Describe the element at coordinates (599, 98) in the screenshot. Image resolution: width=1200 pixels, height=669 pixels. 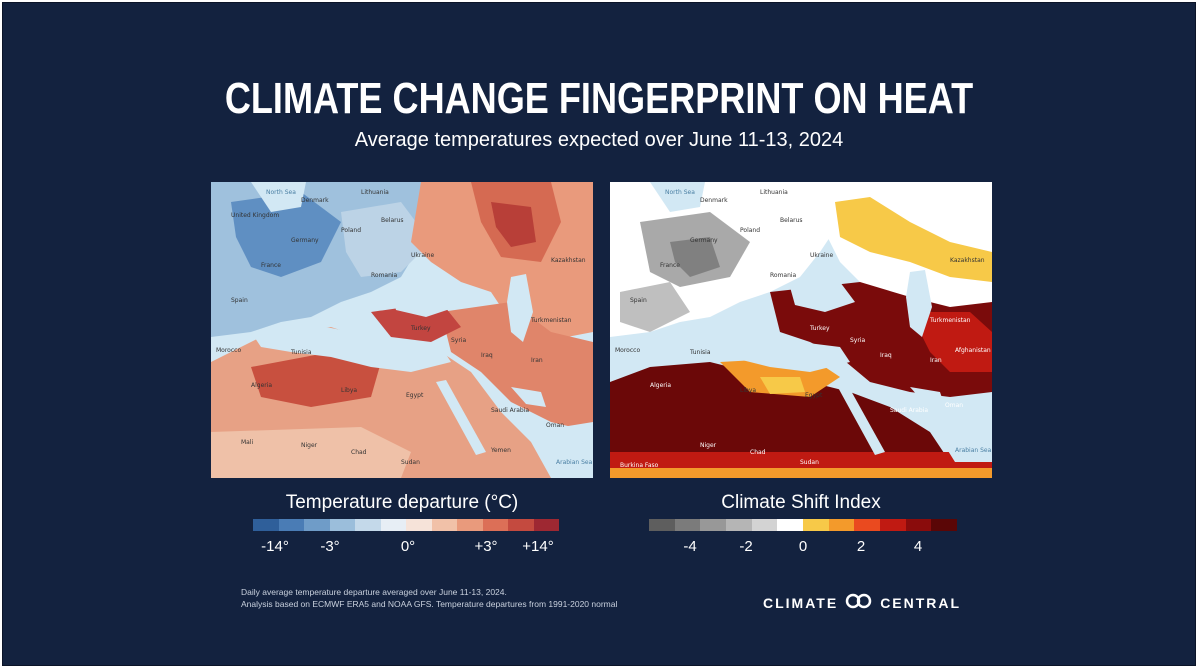
I see `page-title: CLIMATE CHANGE FINGERPRINT ON HEAT` at that location.